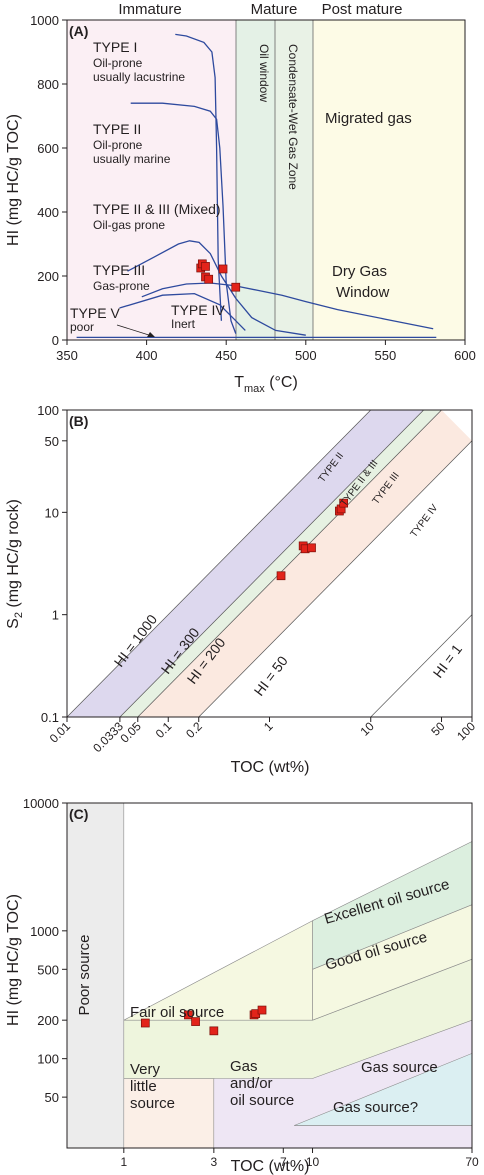 Image resolution: width=484 pixels, height=1175 pixels. Describe the element at coordinates (78, 421) in the screenshot. I see `panel-label-b: (B)` at that location.